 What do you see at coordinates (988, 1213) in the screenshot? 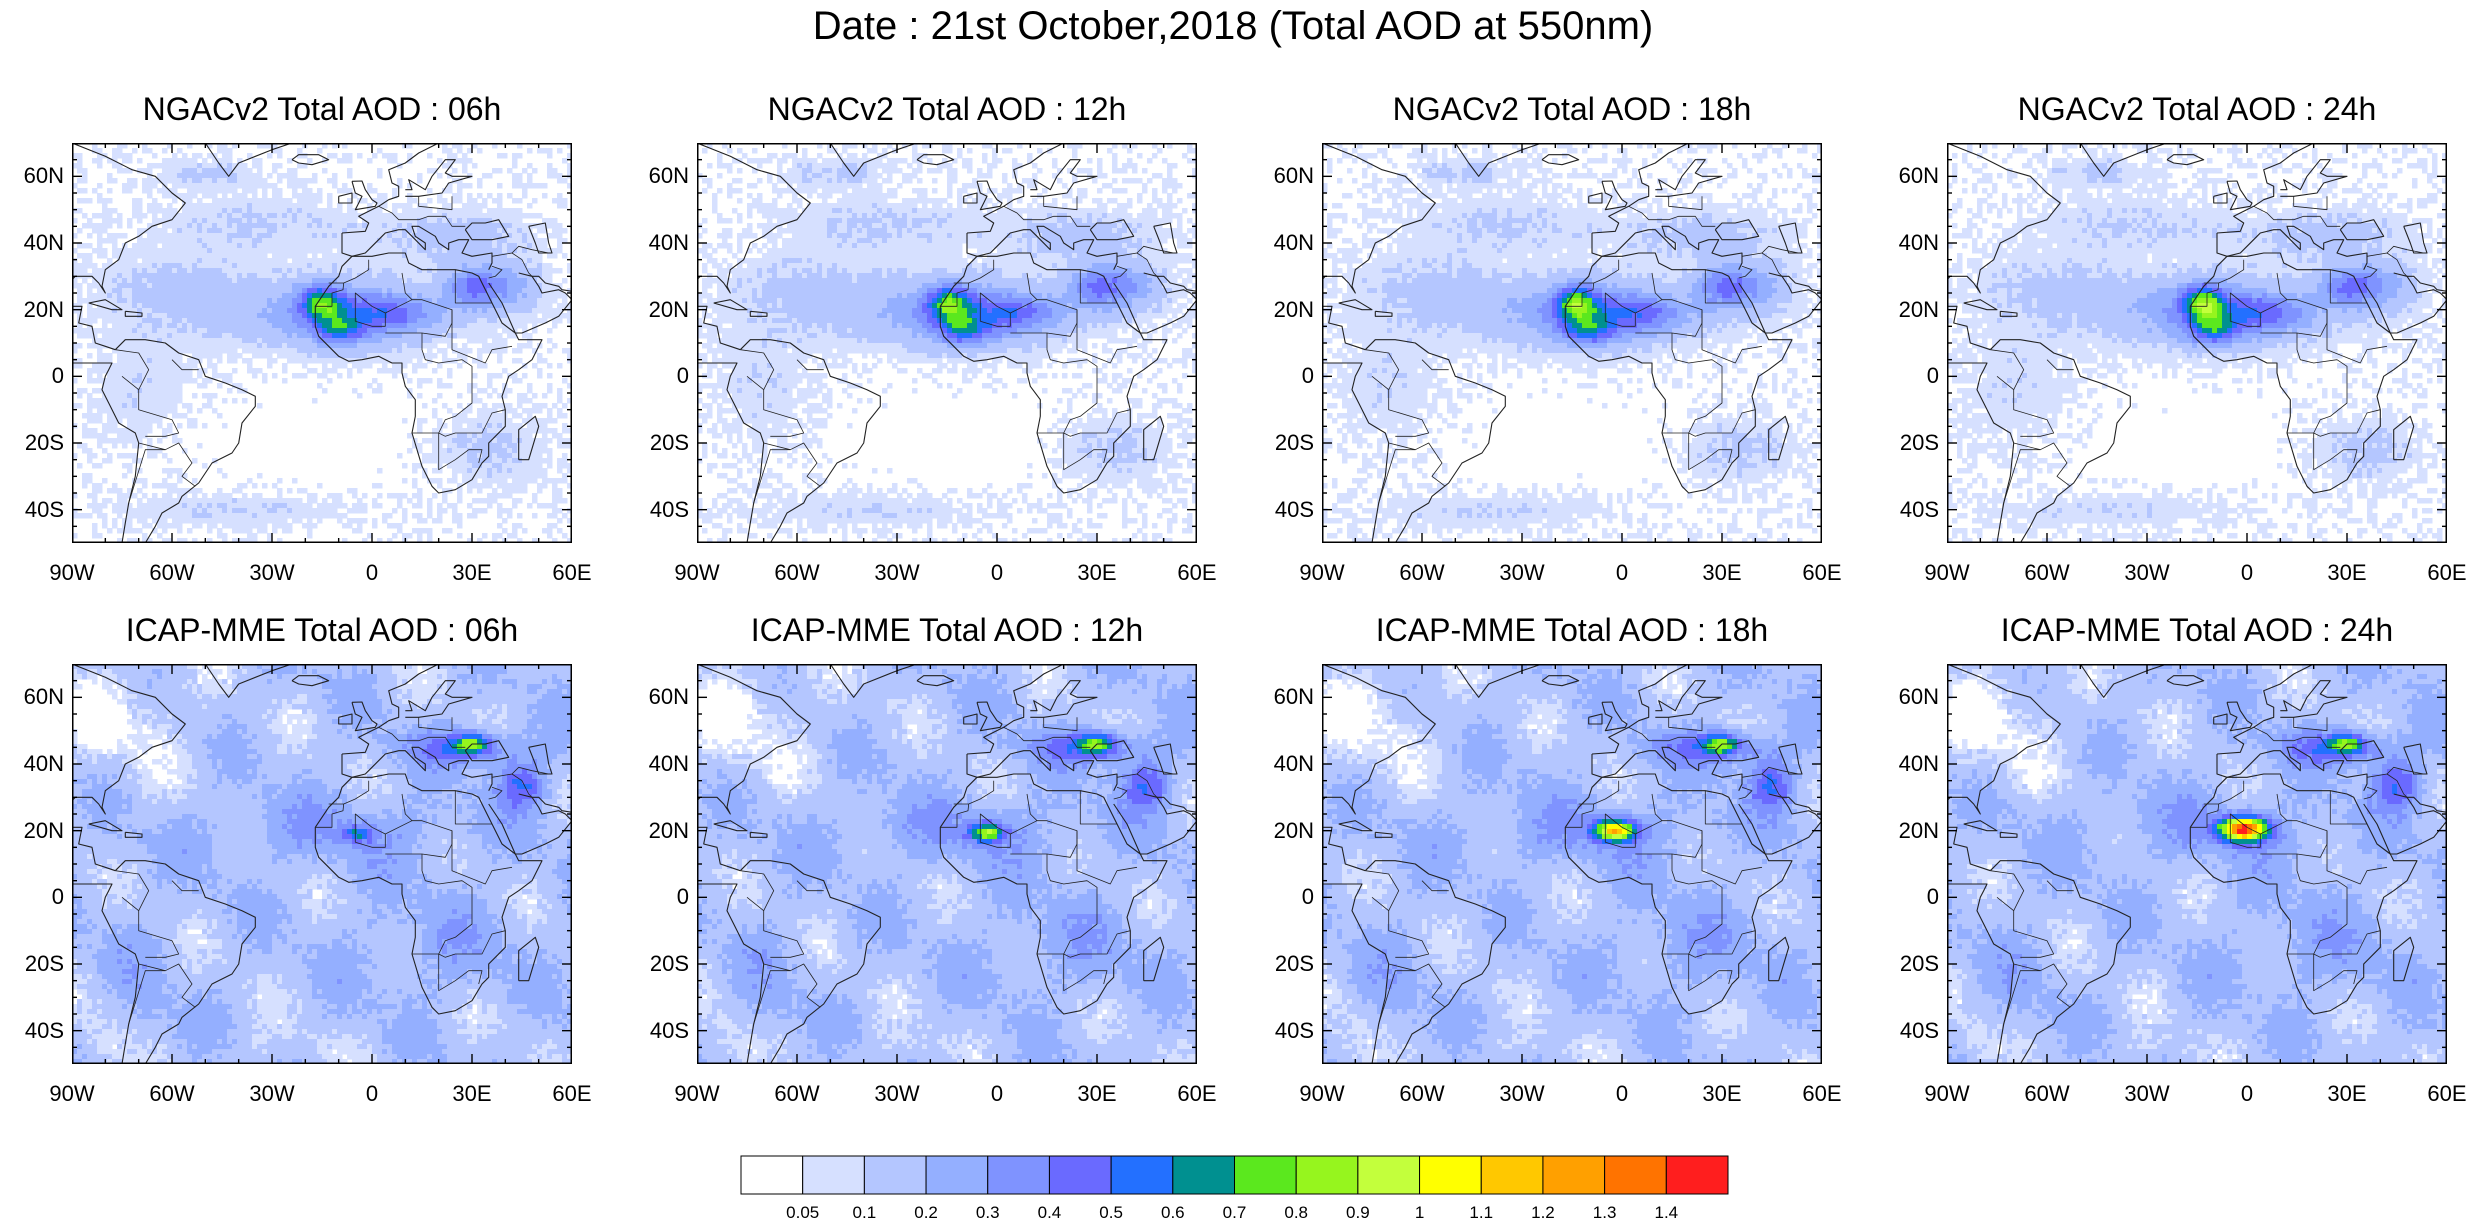
I see `colorbar-label: 0.3` at bounding box center [988, 1213].